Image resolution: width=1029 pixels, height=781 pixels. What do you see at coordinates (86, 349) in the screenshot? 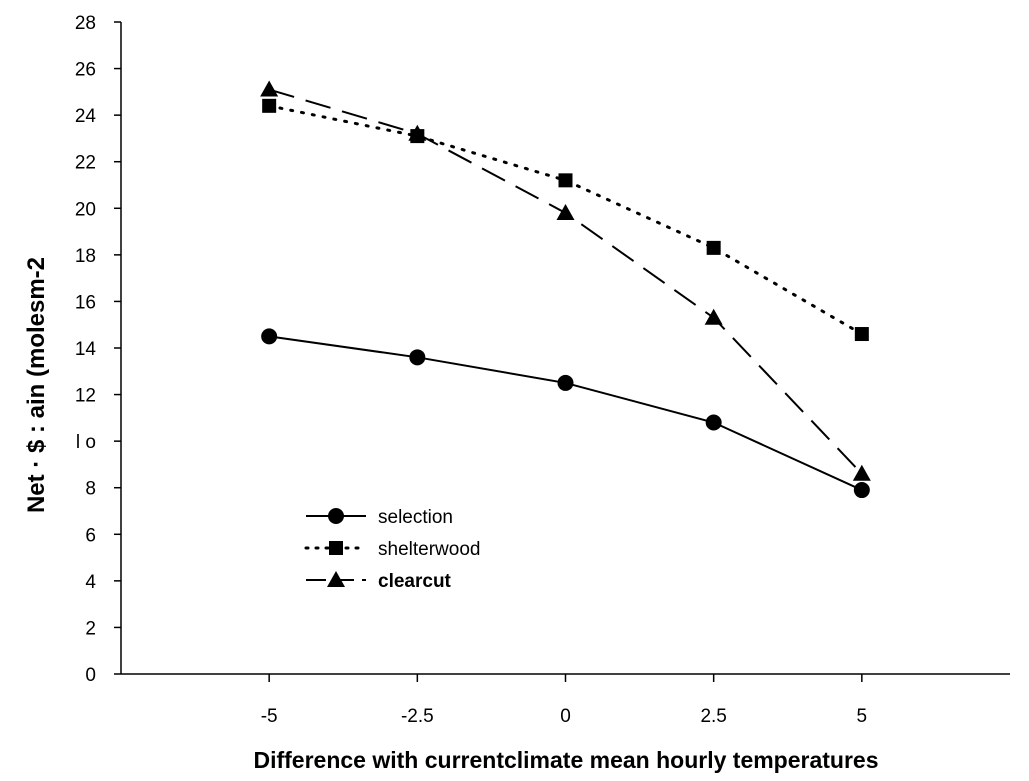
I see `y-tick-label: 14` at bounding box center [86, 349].